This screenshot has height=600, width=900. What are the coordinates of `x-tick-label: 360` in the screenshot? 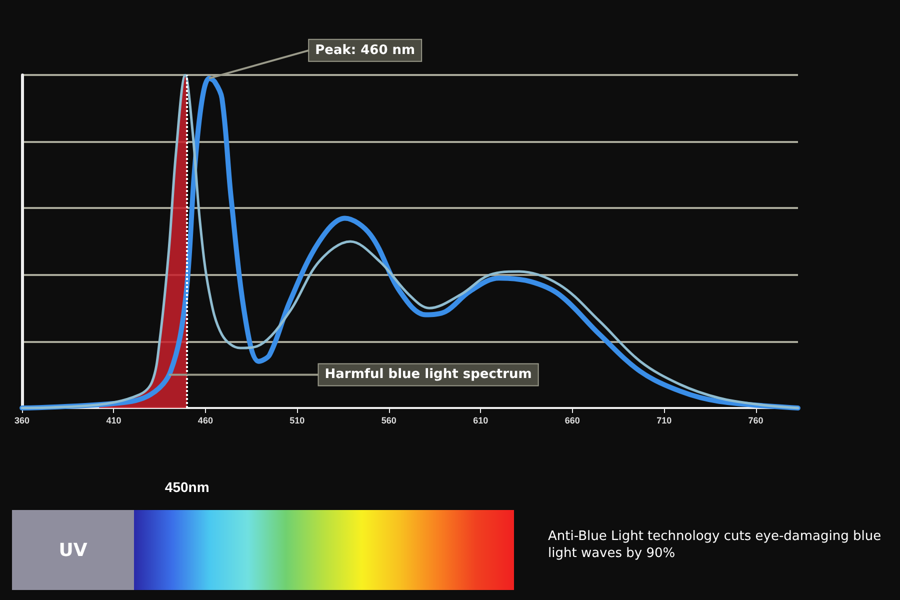 It's located at (22, 421).